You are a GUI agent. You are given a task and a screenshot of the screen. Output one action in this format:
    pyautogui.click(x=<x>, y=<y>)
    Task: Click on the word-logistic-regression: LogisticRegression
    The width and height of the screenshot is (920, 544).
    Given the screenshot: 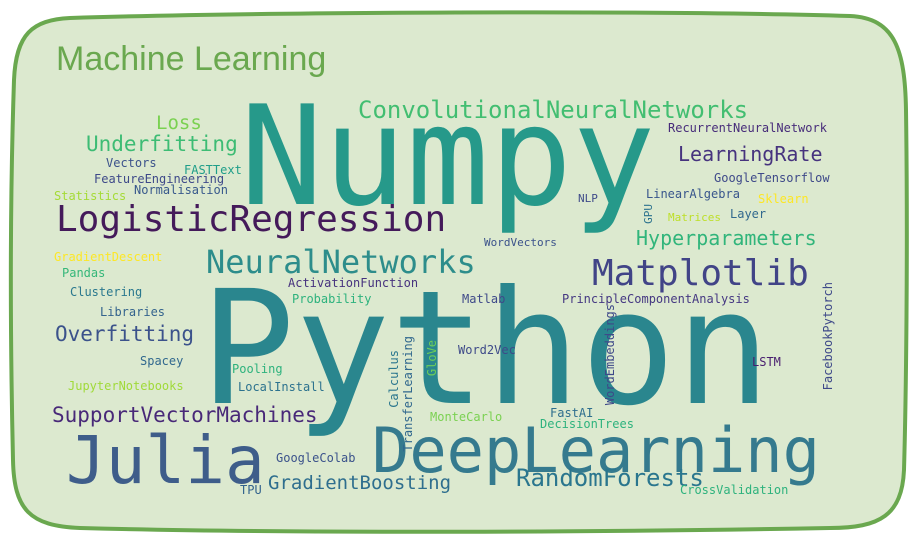 What is the action you would take?
    pyautogui.click(x=251, y=219)
    